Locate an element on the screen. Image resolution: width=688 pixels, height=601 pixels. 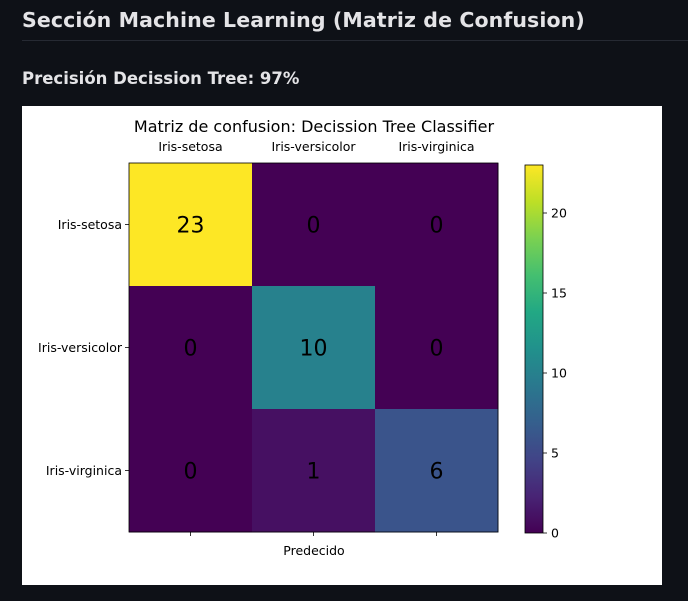
colorbar-tick-label: 0 is located at coordinates (555, 533).